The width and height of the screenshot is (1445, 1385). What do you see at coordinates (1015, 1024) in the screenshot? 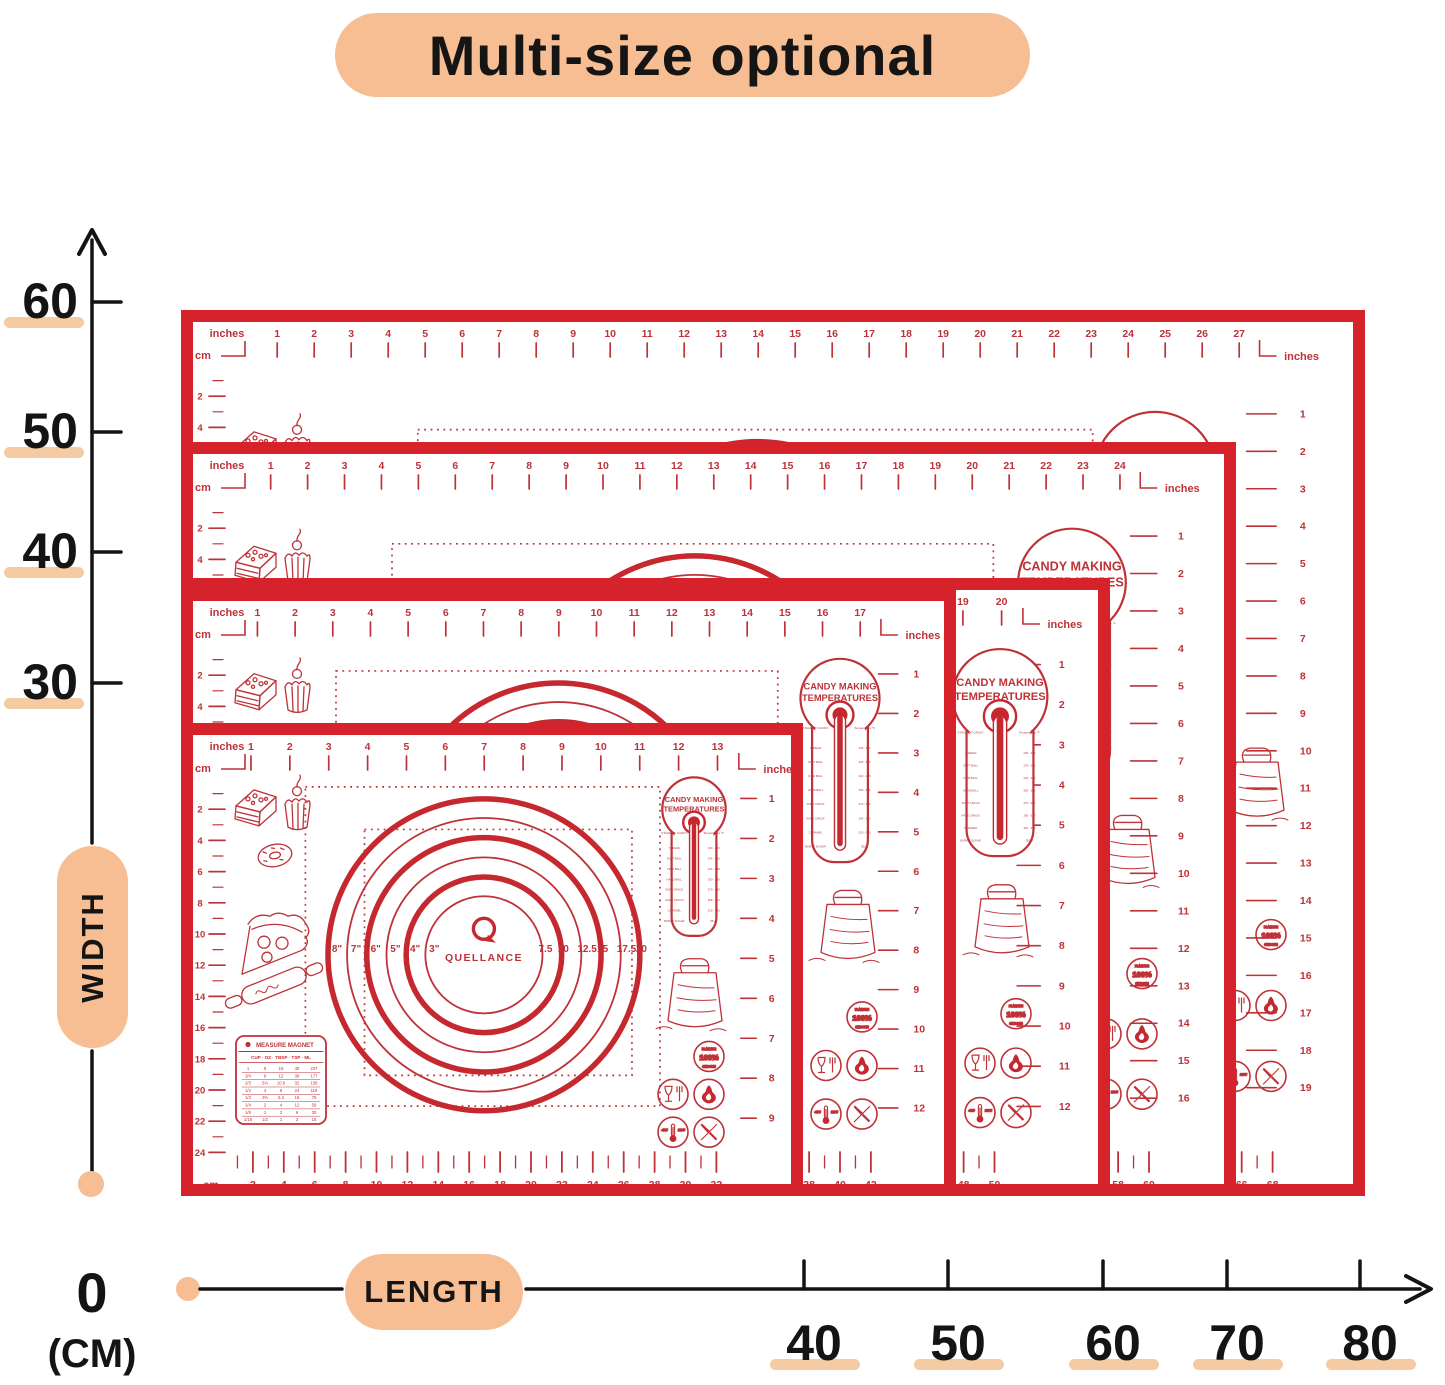
I see `svg-text: SILICONE` at bounding box center [1015, 1024].